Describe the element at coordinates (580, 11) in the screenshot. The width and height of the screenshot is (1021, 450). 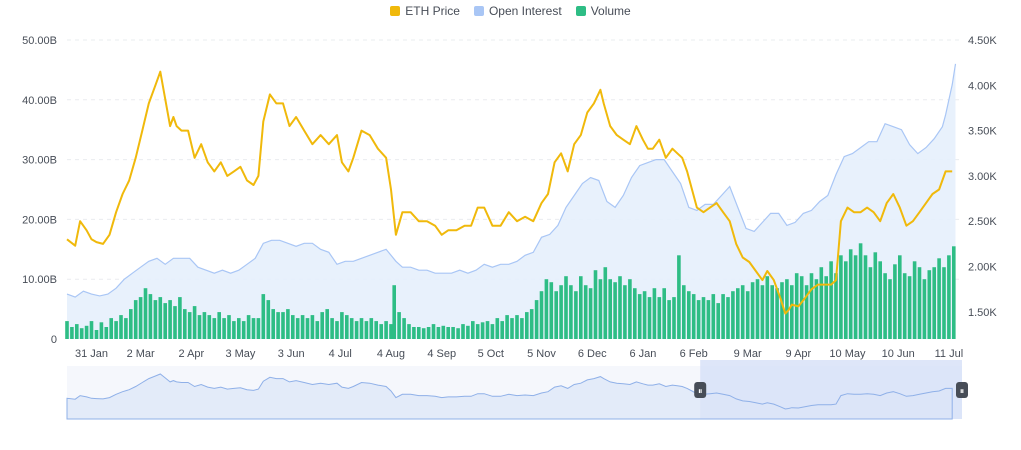
I see `legend-swatch-volume` at that location.